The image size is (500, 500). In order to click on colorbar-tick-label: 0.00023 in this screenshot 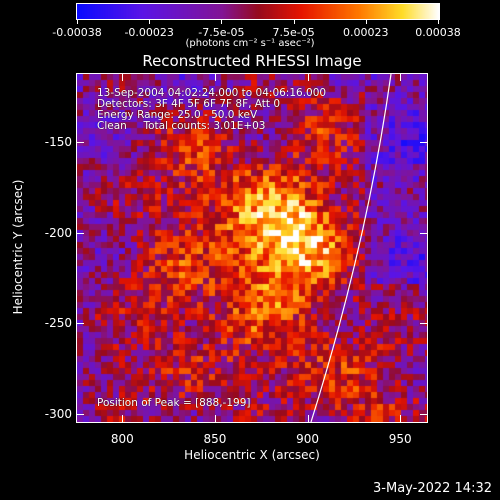, I will do `click(366, 32)`.